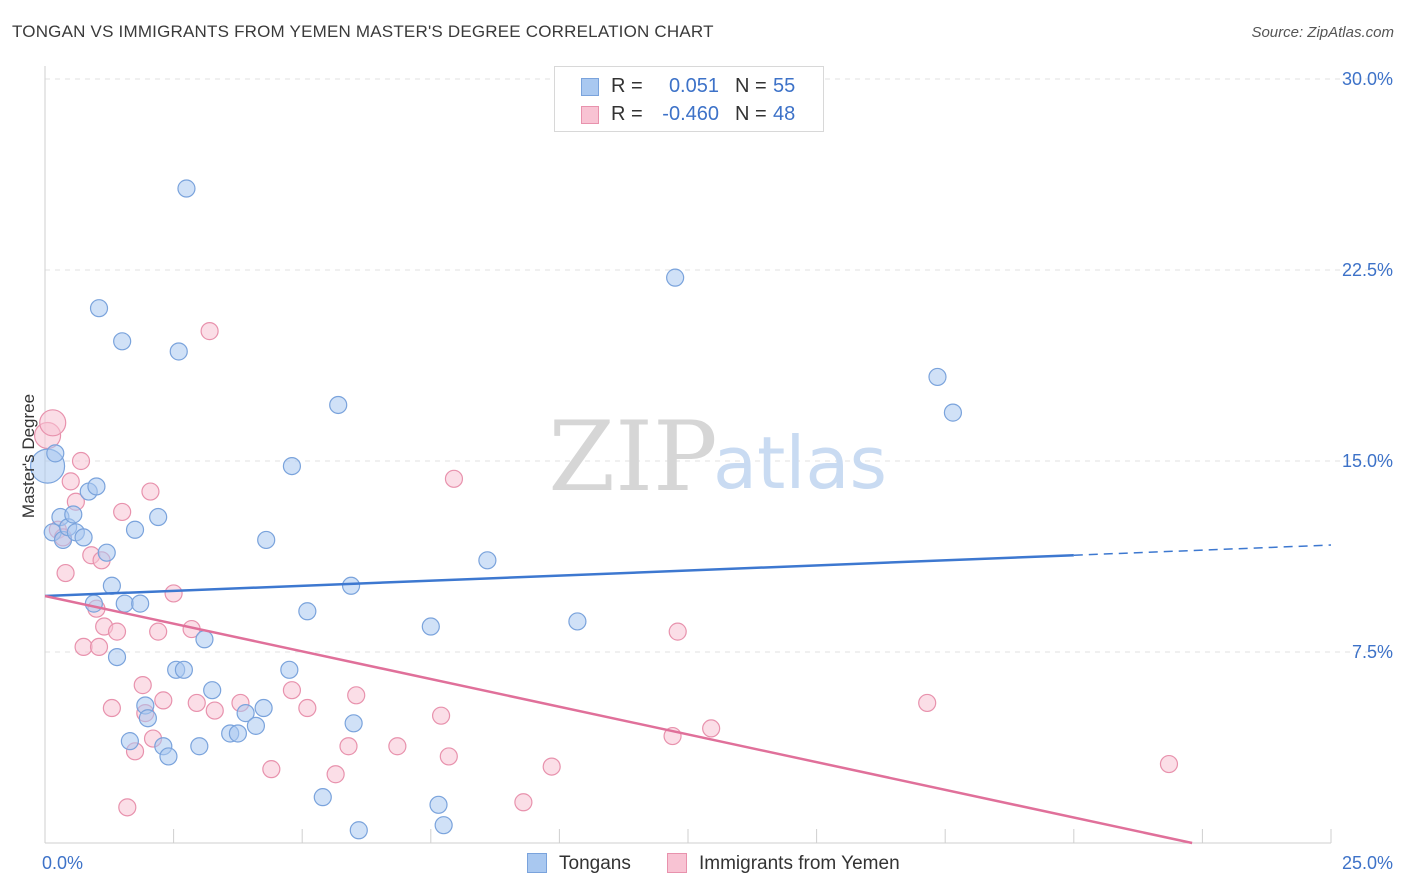 The height and width of the screenshot is (892, 1406). Describe the element at coordinates (559, 575) in the screenshot. I see `tongans-trend-line` at that location.